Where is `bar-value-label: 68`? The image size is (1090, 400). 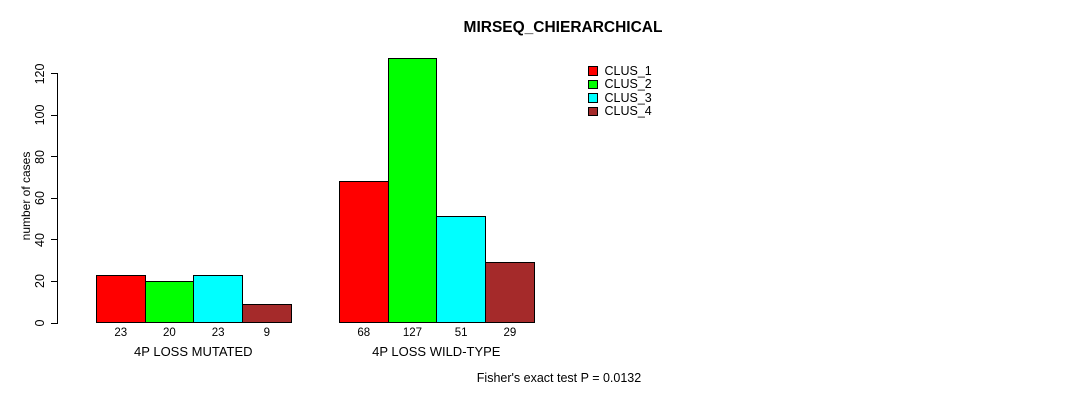
bar-value-label: 68 is located at coordinates (364, 332).